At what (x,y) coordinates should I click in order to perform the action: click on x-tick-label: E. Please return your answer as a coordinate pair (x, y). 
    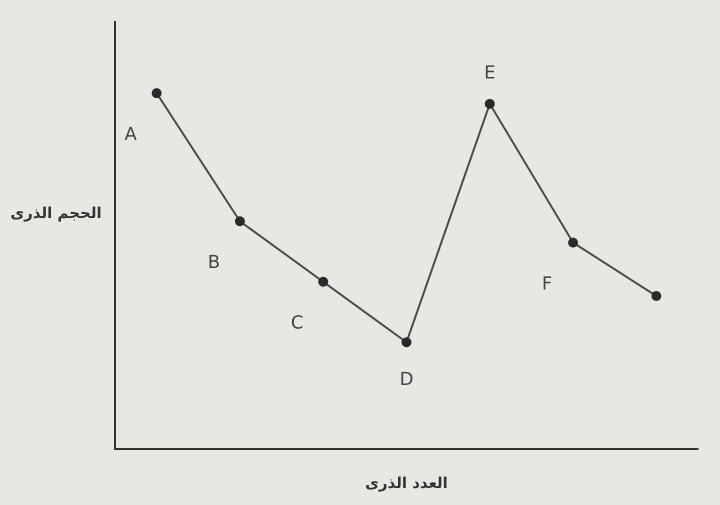
    Looking at the image, I should click on (490, 73).